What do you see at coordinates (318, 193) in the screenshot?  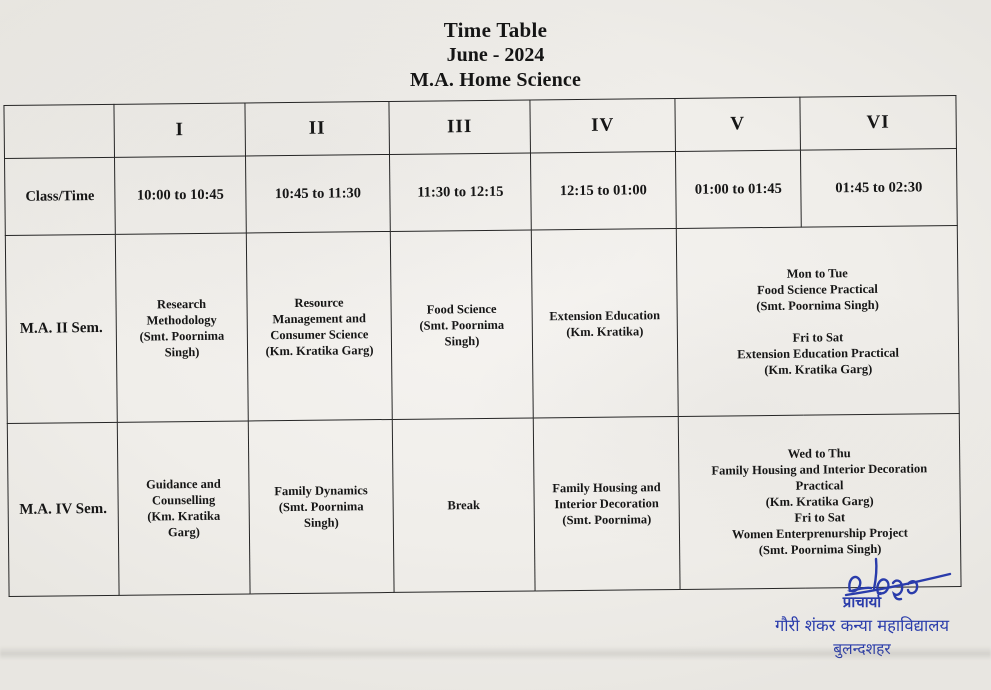 I see `time-slot-2: 10:45 to 11:30` at bounding box center [318, 193].